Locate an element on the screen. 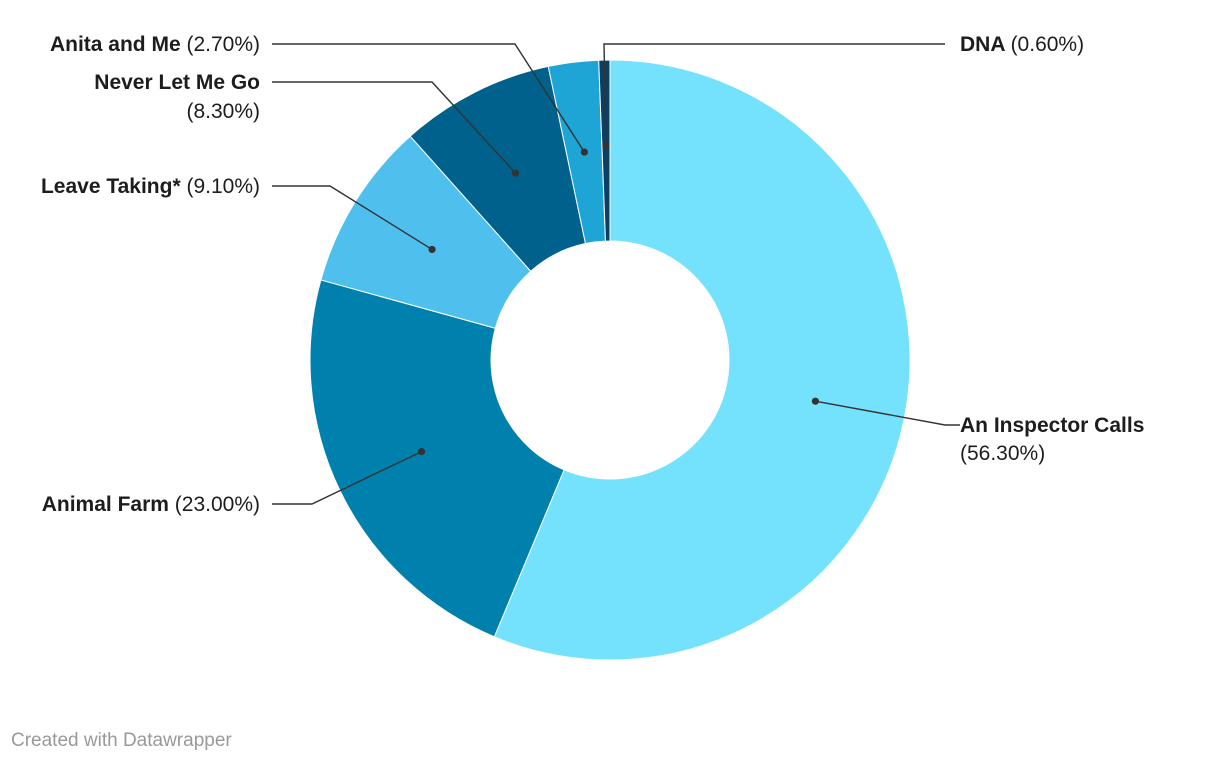 The width and height of the screenshot is (1220, 766). label-animal-farm: Animal Farm (23.00%) is located at coordinates (151, 504).